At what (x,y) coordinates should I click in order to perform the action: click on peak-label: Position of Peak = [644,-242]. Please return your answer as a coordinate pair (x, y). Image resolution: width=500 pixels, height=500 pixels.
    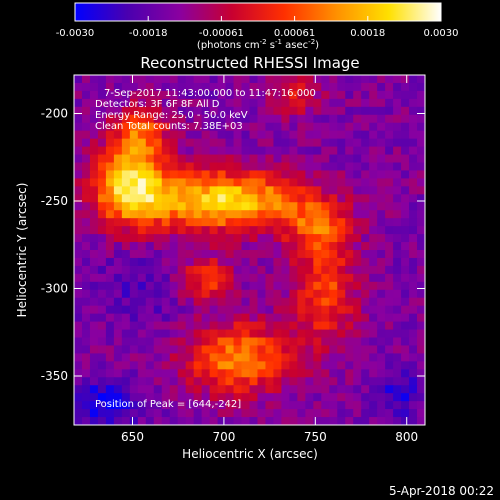
    Looking at the image, I should click on (168, 404).